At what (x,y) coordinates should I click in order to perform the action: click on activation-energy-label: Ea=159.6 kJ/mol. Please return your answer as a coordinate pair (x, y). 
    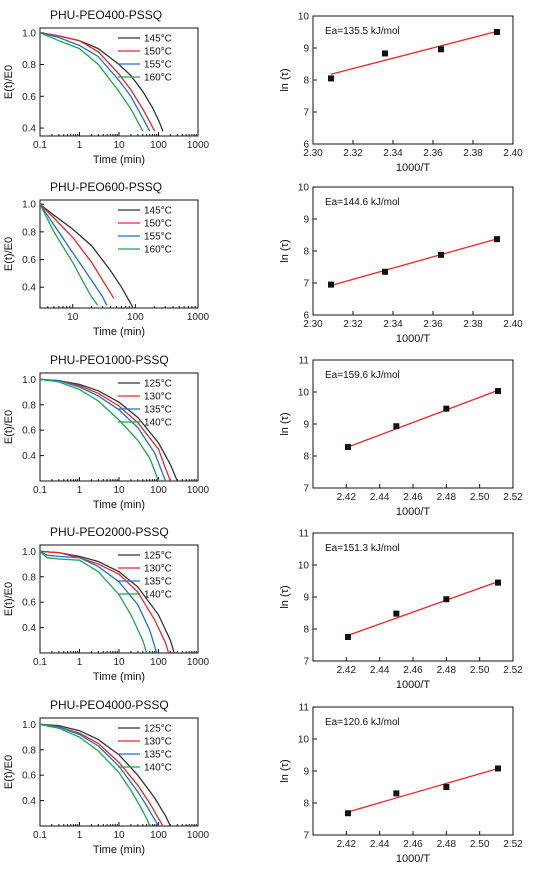
    Looking at the image, I should click on (362, 375).